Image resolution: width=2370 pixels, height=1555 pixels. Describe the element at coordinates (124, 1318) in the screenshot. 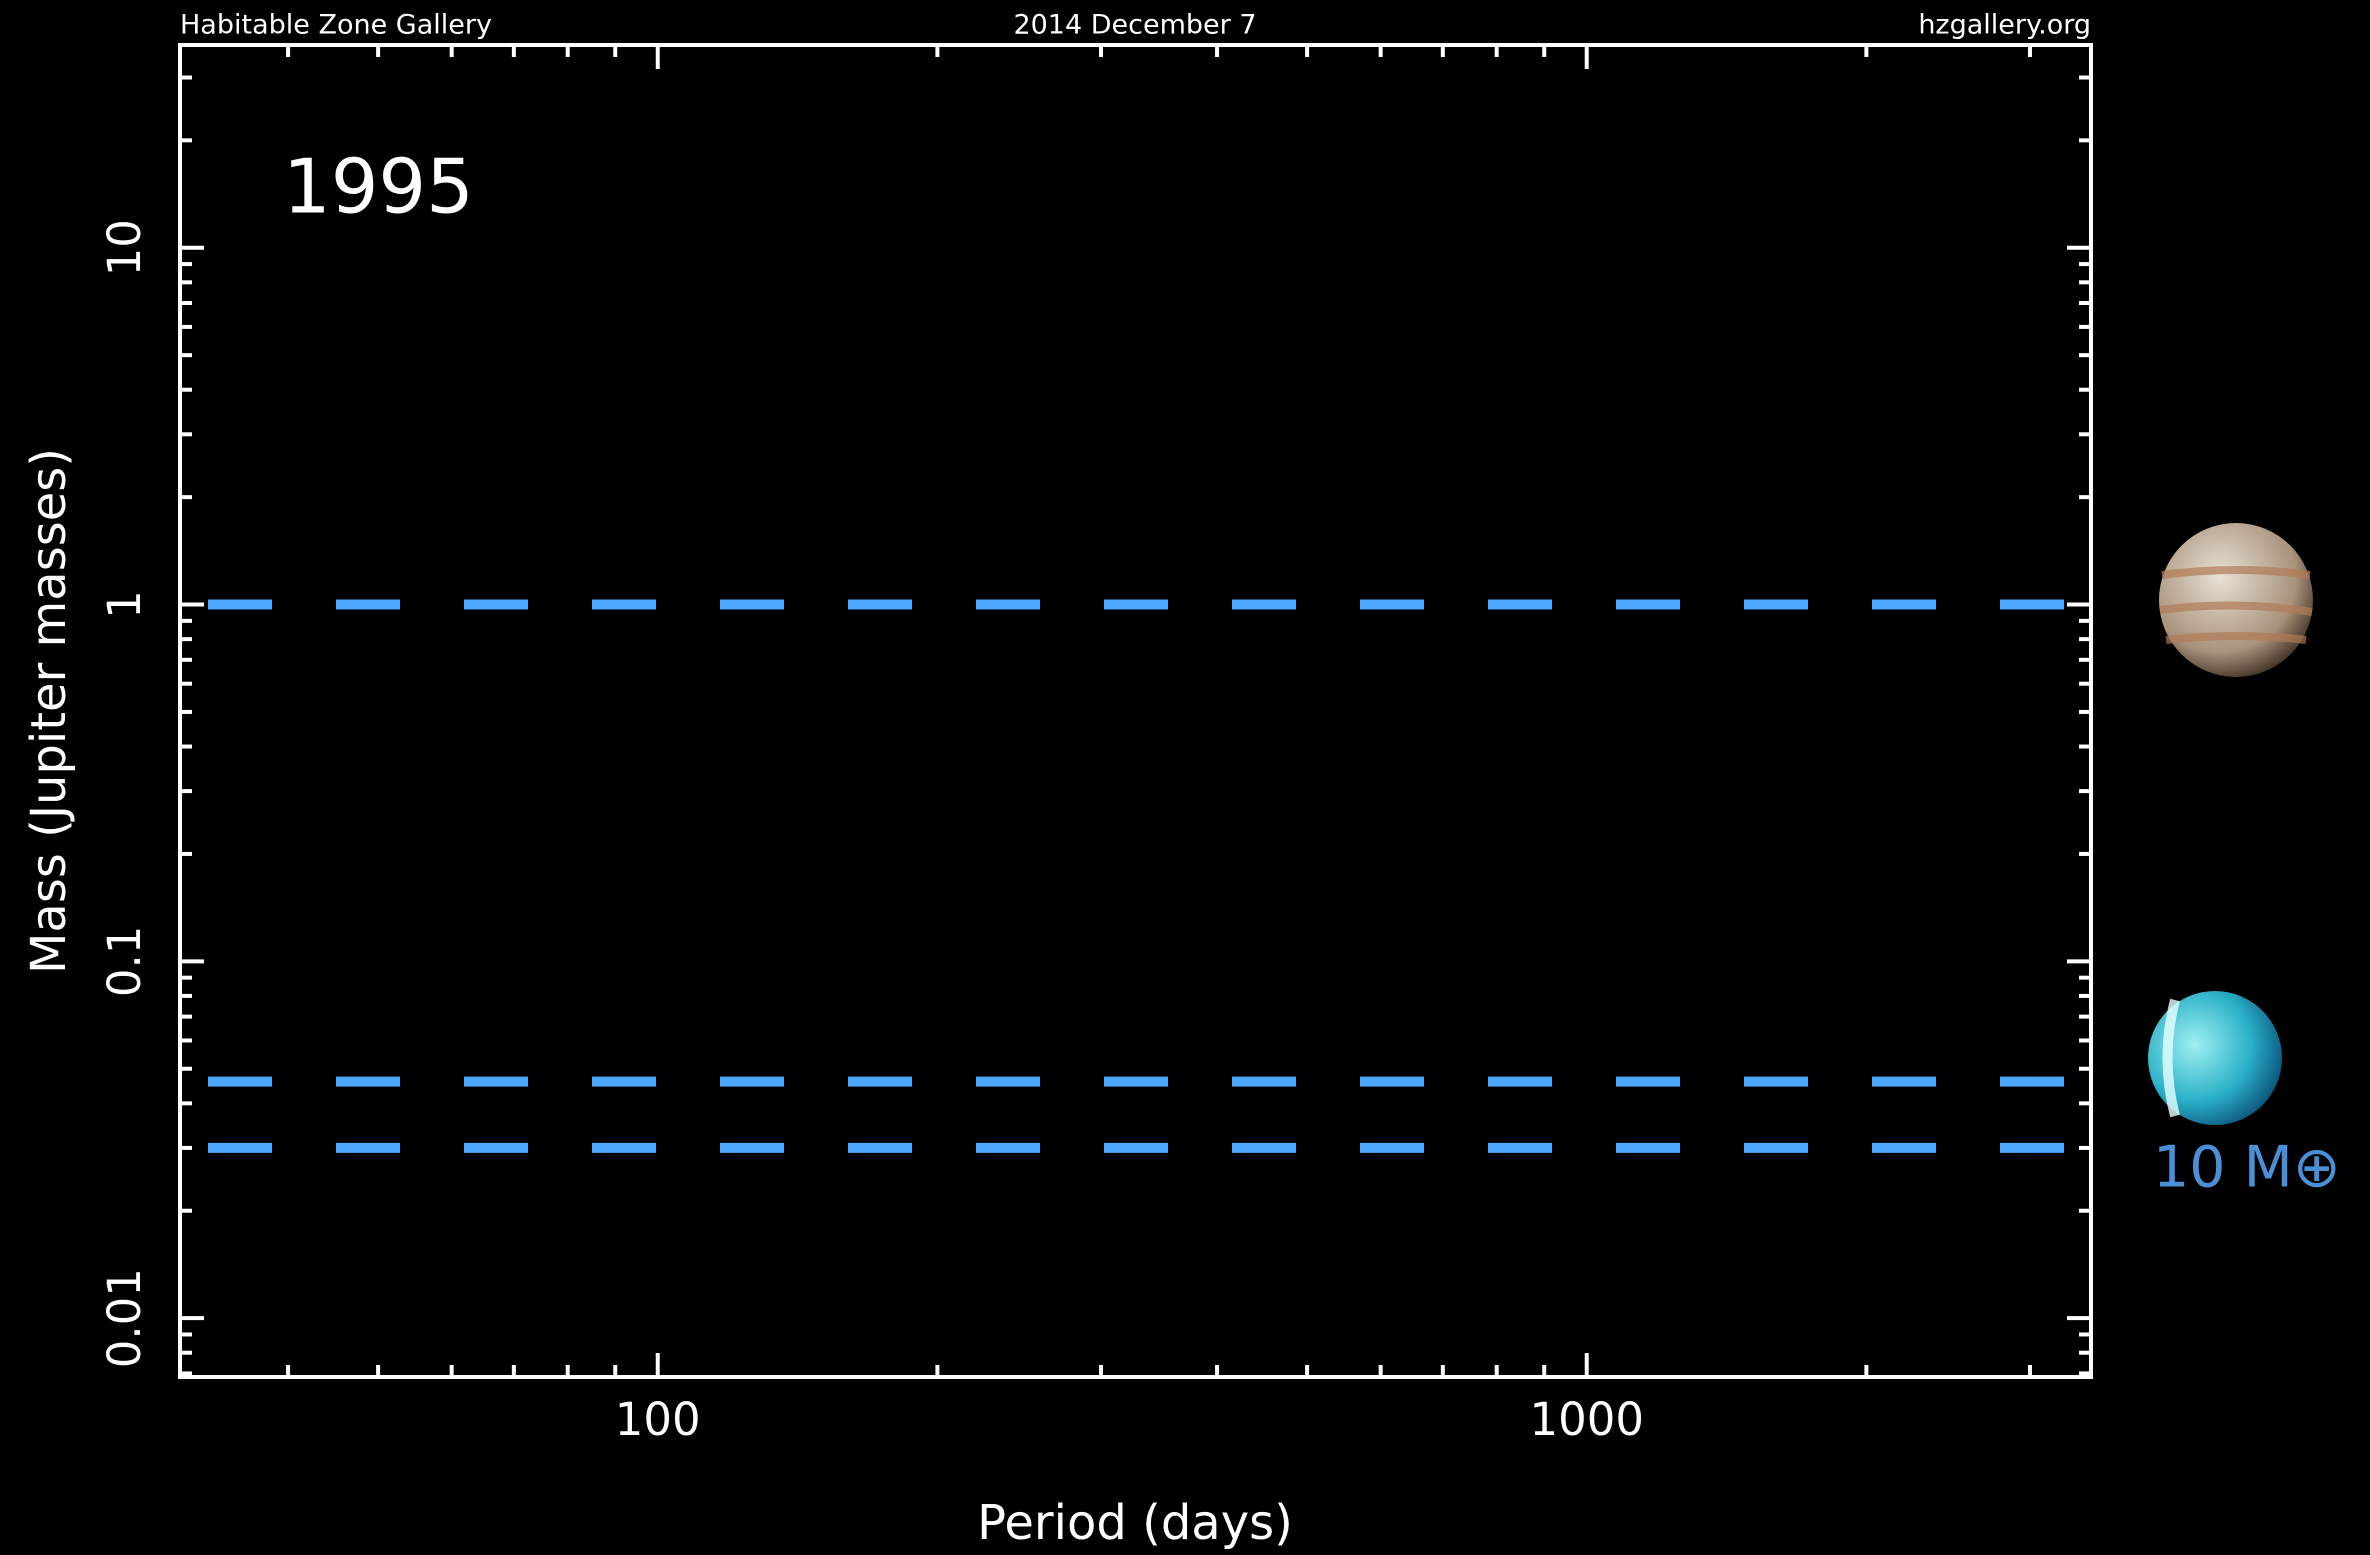

I see `y-tick-label: 0.01` at that location.